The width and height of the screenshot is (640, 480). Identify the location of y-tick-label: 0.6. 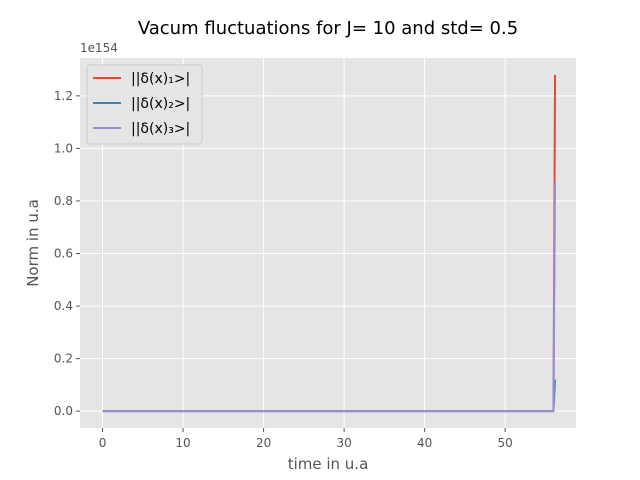
(63, 254).